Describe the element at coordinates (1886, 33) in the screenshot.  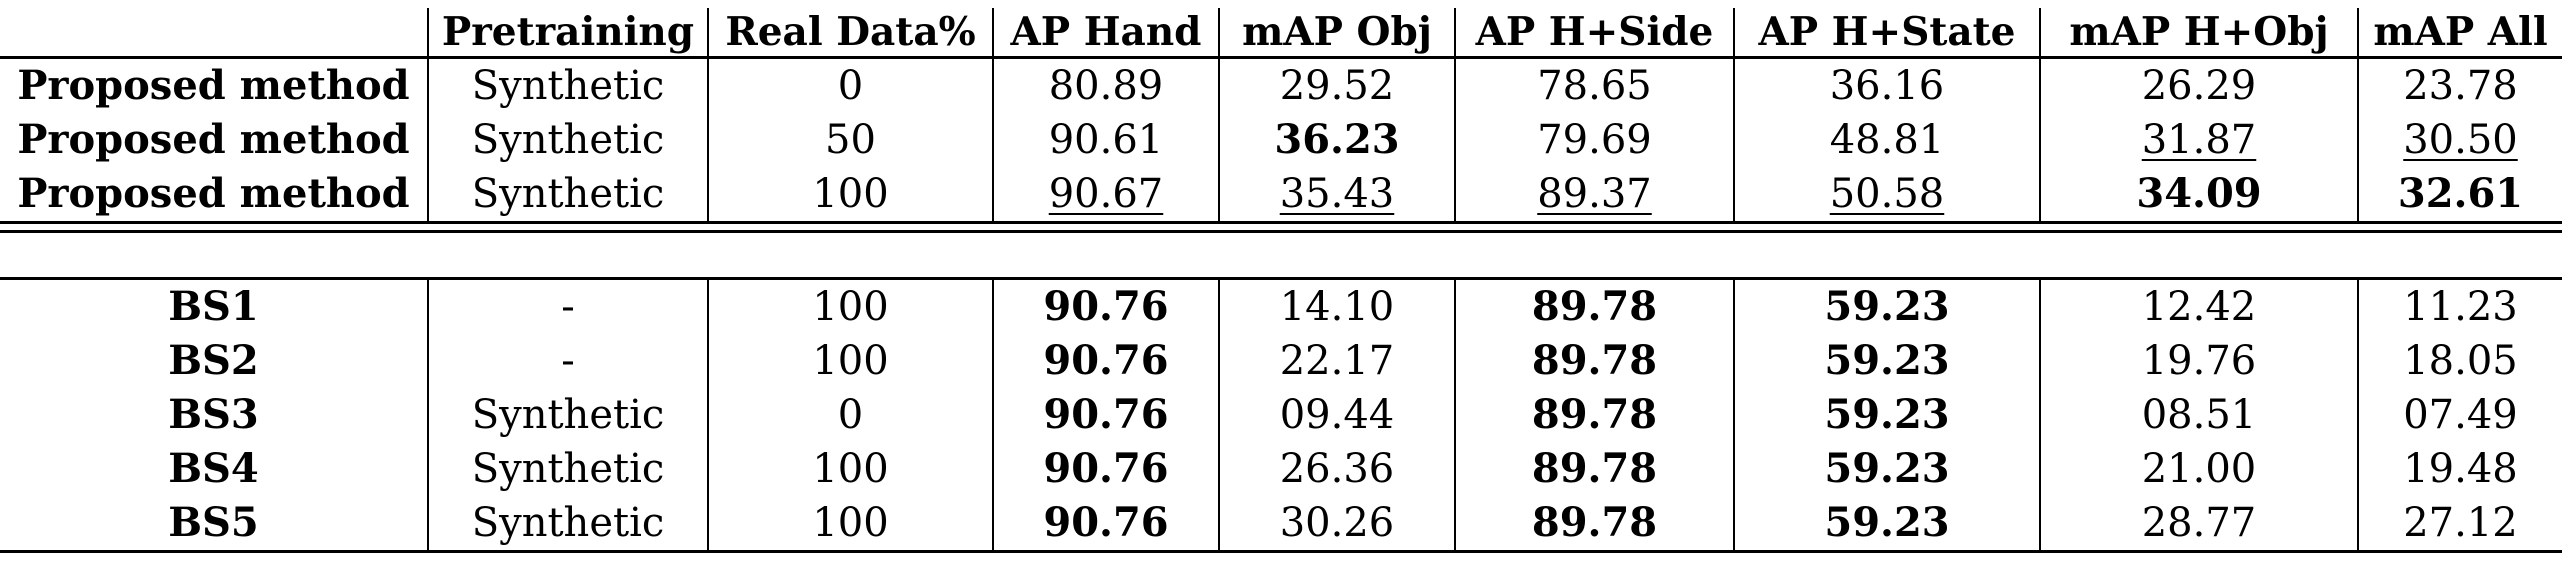
I see `header-cell-ap-hstate: AP H+State` at that location.